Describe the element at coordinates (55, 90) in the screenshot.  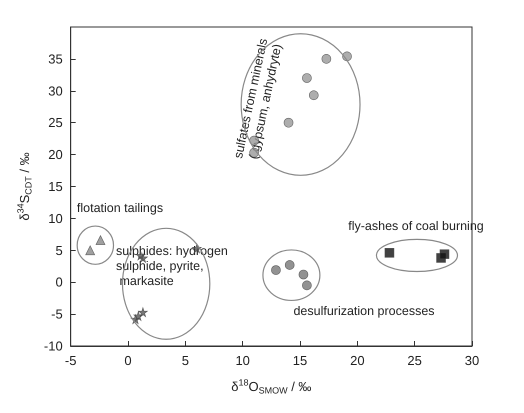
I see `y-tick-label: 30` at that location.